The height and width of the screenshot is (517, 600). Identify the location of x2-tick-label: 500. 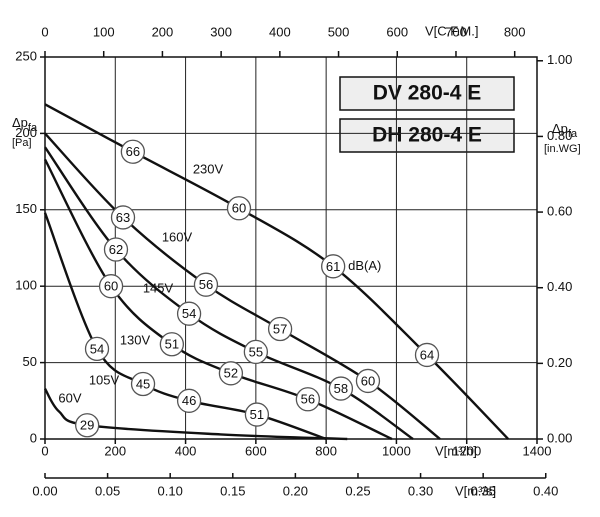
(339, 31).